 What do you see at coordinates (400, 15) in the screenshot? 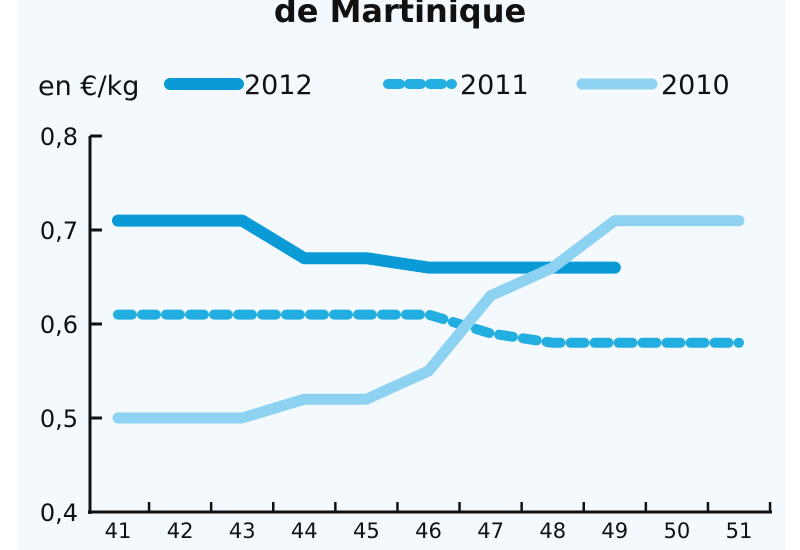
I see `chart-title: de Martinique` at bounding box center [400, 15].